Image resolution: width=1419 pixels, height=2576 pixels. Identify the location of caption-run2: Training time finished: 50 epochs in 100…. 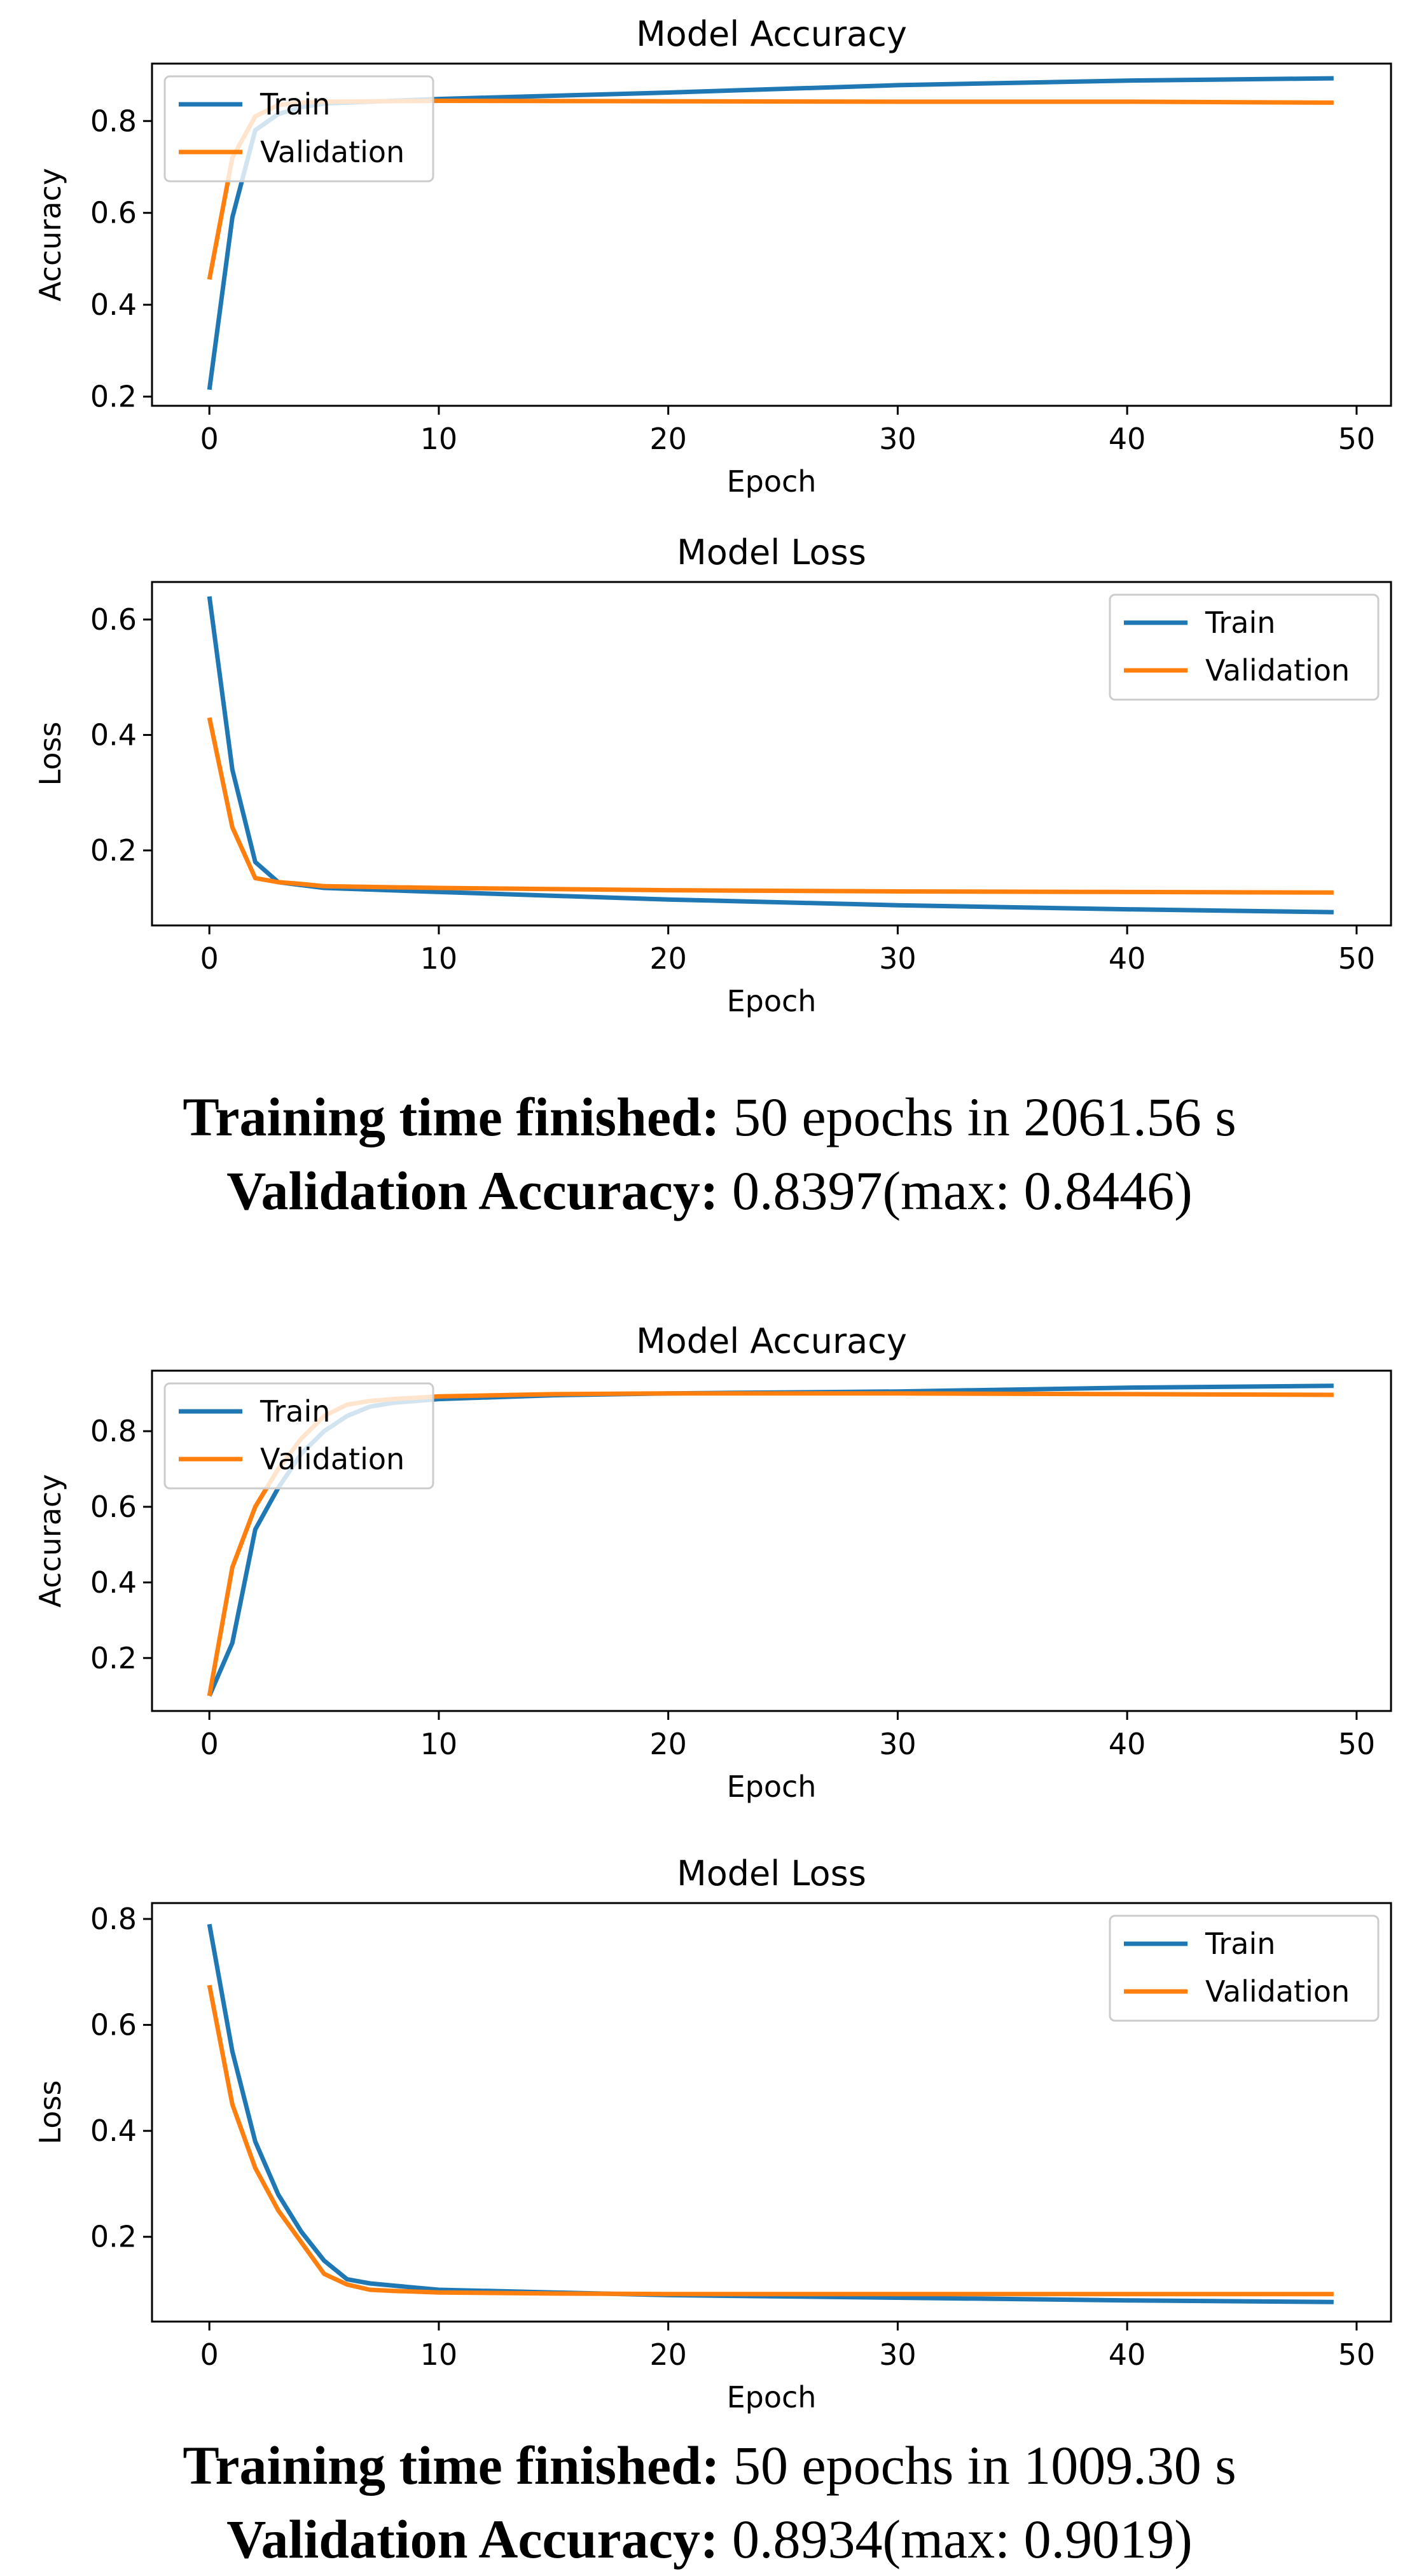
(709, 2502).